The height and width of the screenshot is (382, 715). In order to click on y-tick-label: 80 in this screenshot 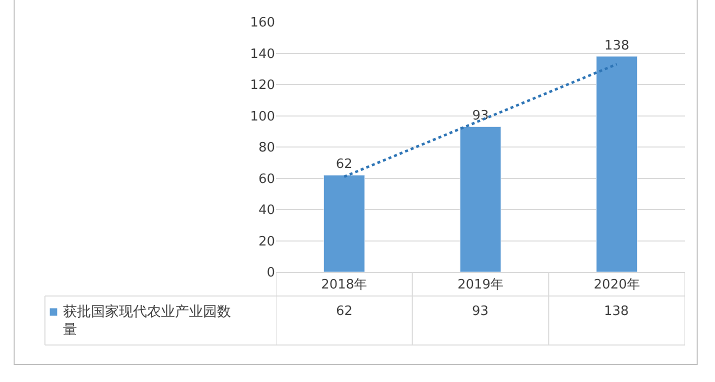, I will do `click(266, 148)`.